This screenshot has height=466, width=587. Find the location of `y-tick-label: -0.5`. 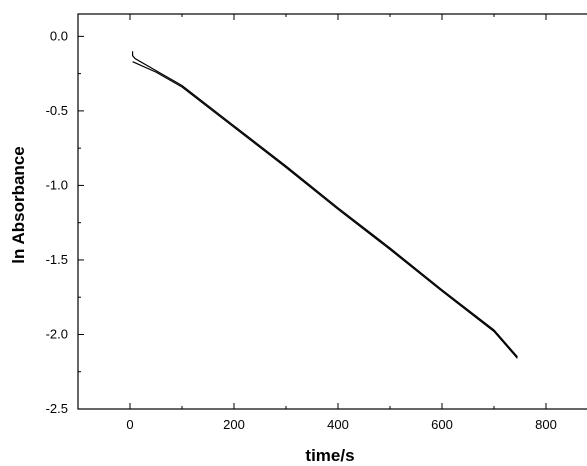

y-tick-label: -0.5 is located at coordinates (57, 110).